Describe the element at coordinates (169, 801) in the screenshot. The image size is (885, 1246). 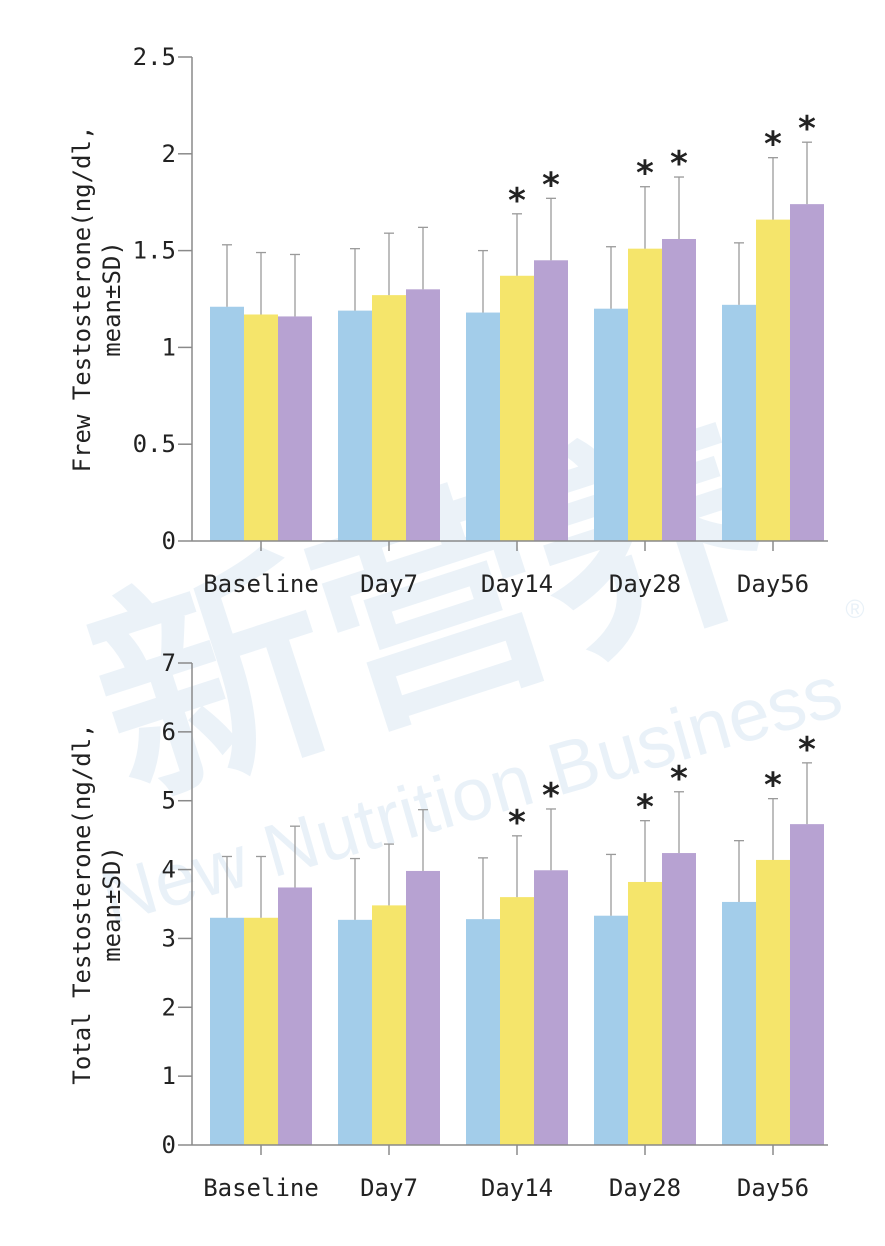
I see `y-tick-label: 5` at that location.